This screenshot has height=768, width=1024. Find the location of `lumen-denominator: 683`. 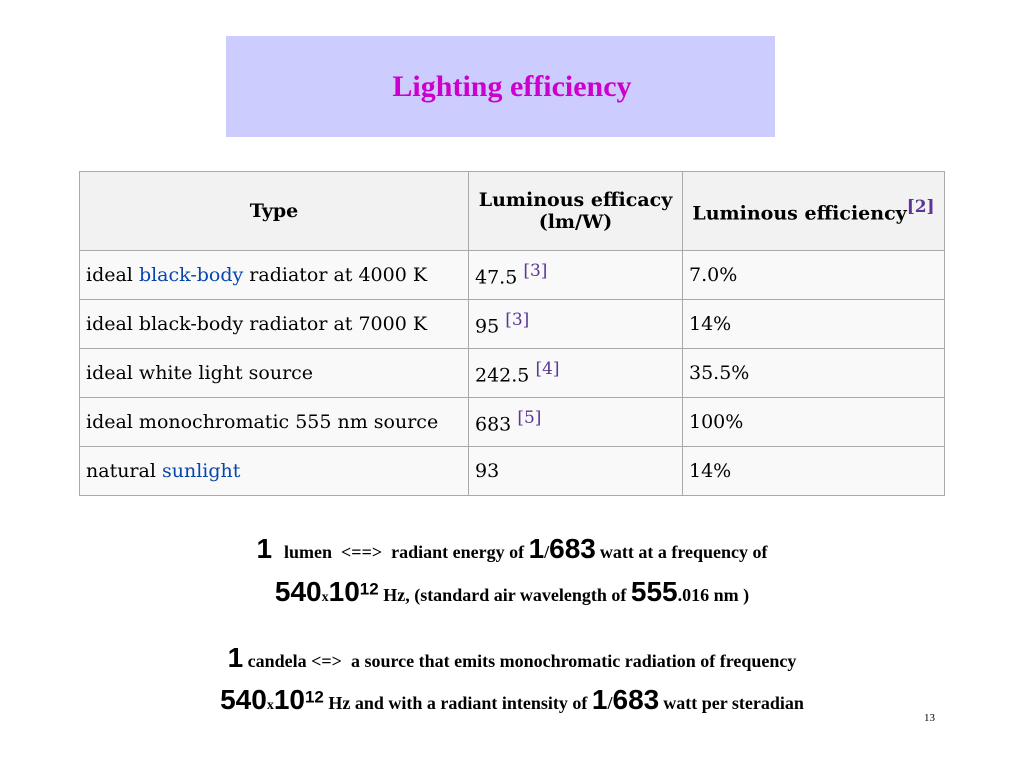

lumen-denominator: 683 is located at coordinates (572, 548).